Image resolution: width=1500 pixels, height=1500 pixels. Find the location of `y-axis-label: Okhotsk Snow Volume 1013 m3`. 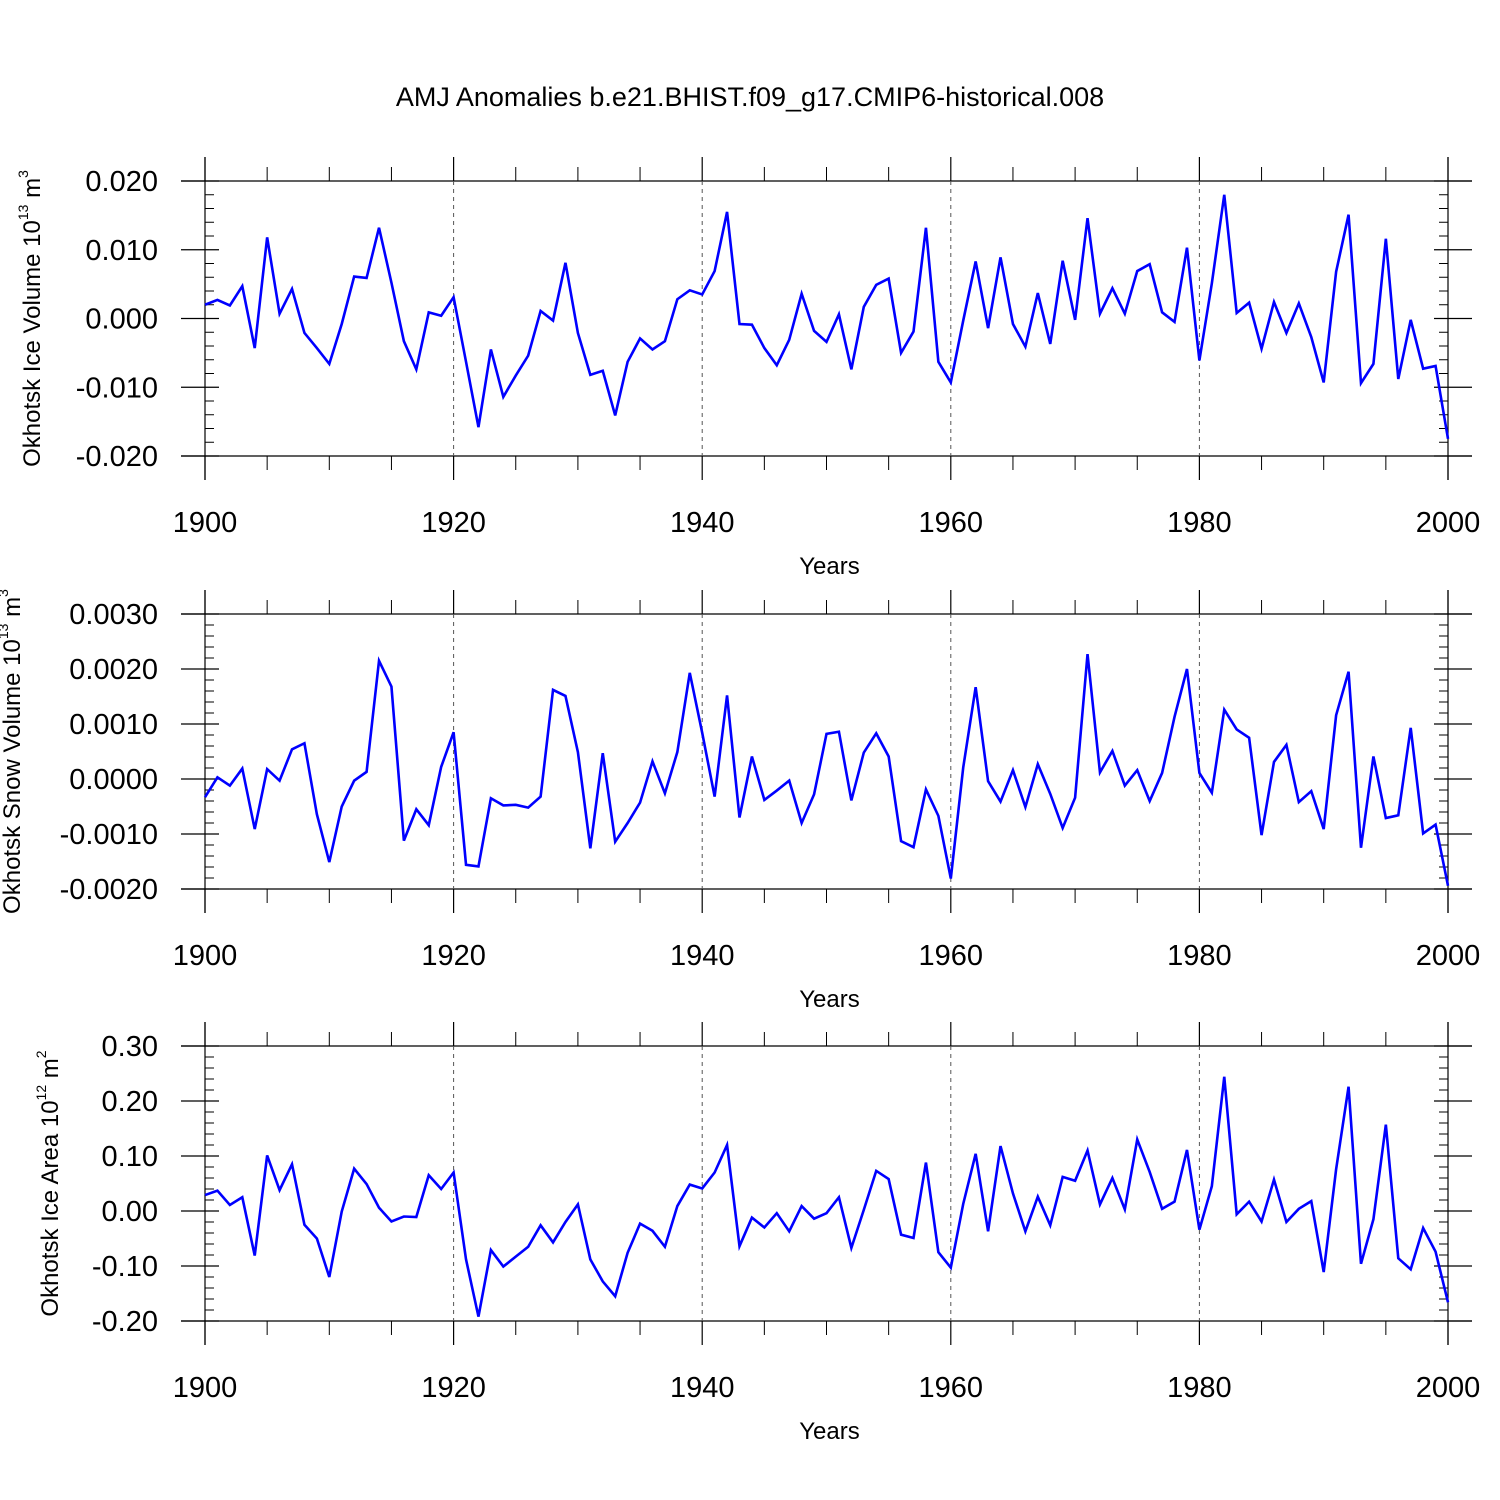

y-axis-label: Okhotsk Snow Volume 1013 m3 is located at coordinates (13, 751).